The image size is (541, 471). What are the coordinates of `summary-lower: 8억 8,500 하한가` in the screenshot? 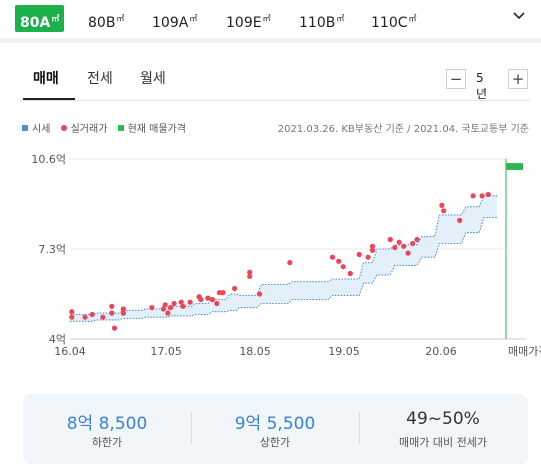 It's located at (107, 429).